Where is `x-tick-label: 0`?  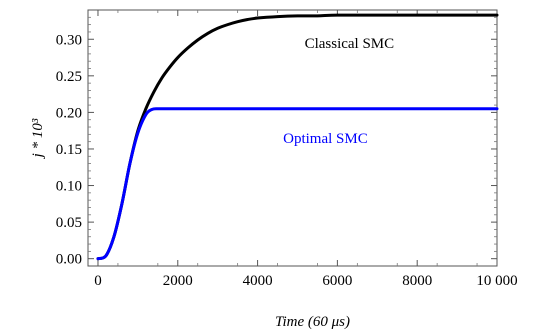 x-tick-label: 0 is located at coordinates (98, 281).